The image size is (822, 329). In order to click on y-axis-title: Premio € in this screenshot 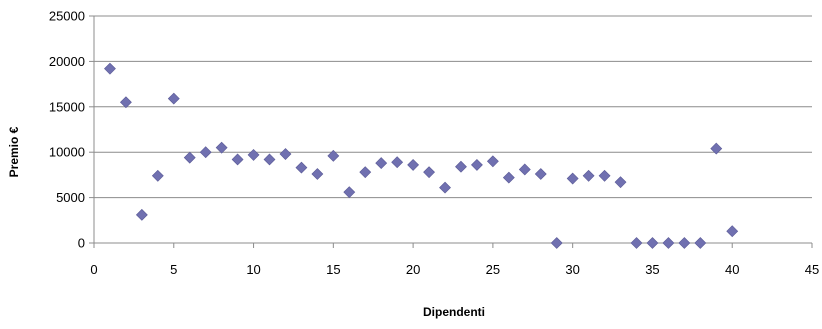, I will do `click(14, 151)`.